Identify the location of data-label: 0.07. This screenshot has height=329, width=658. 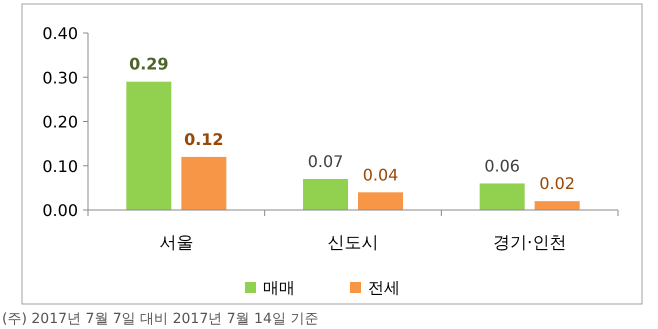
(326, 162).